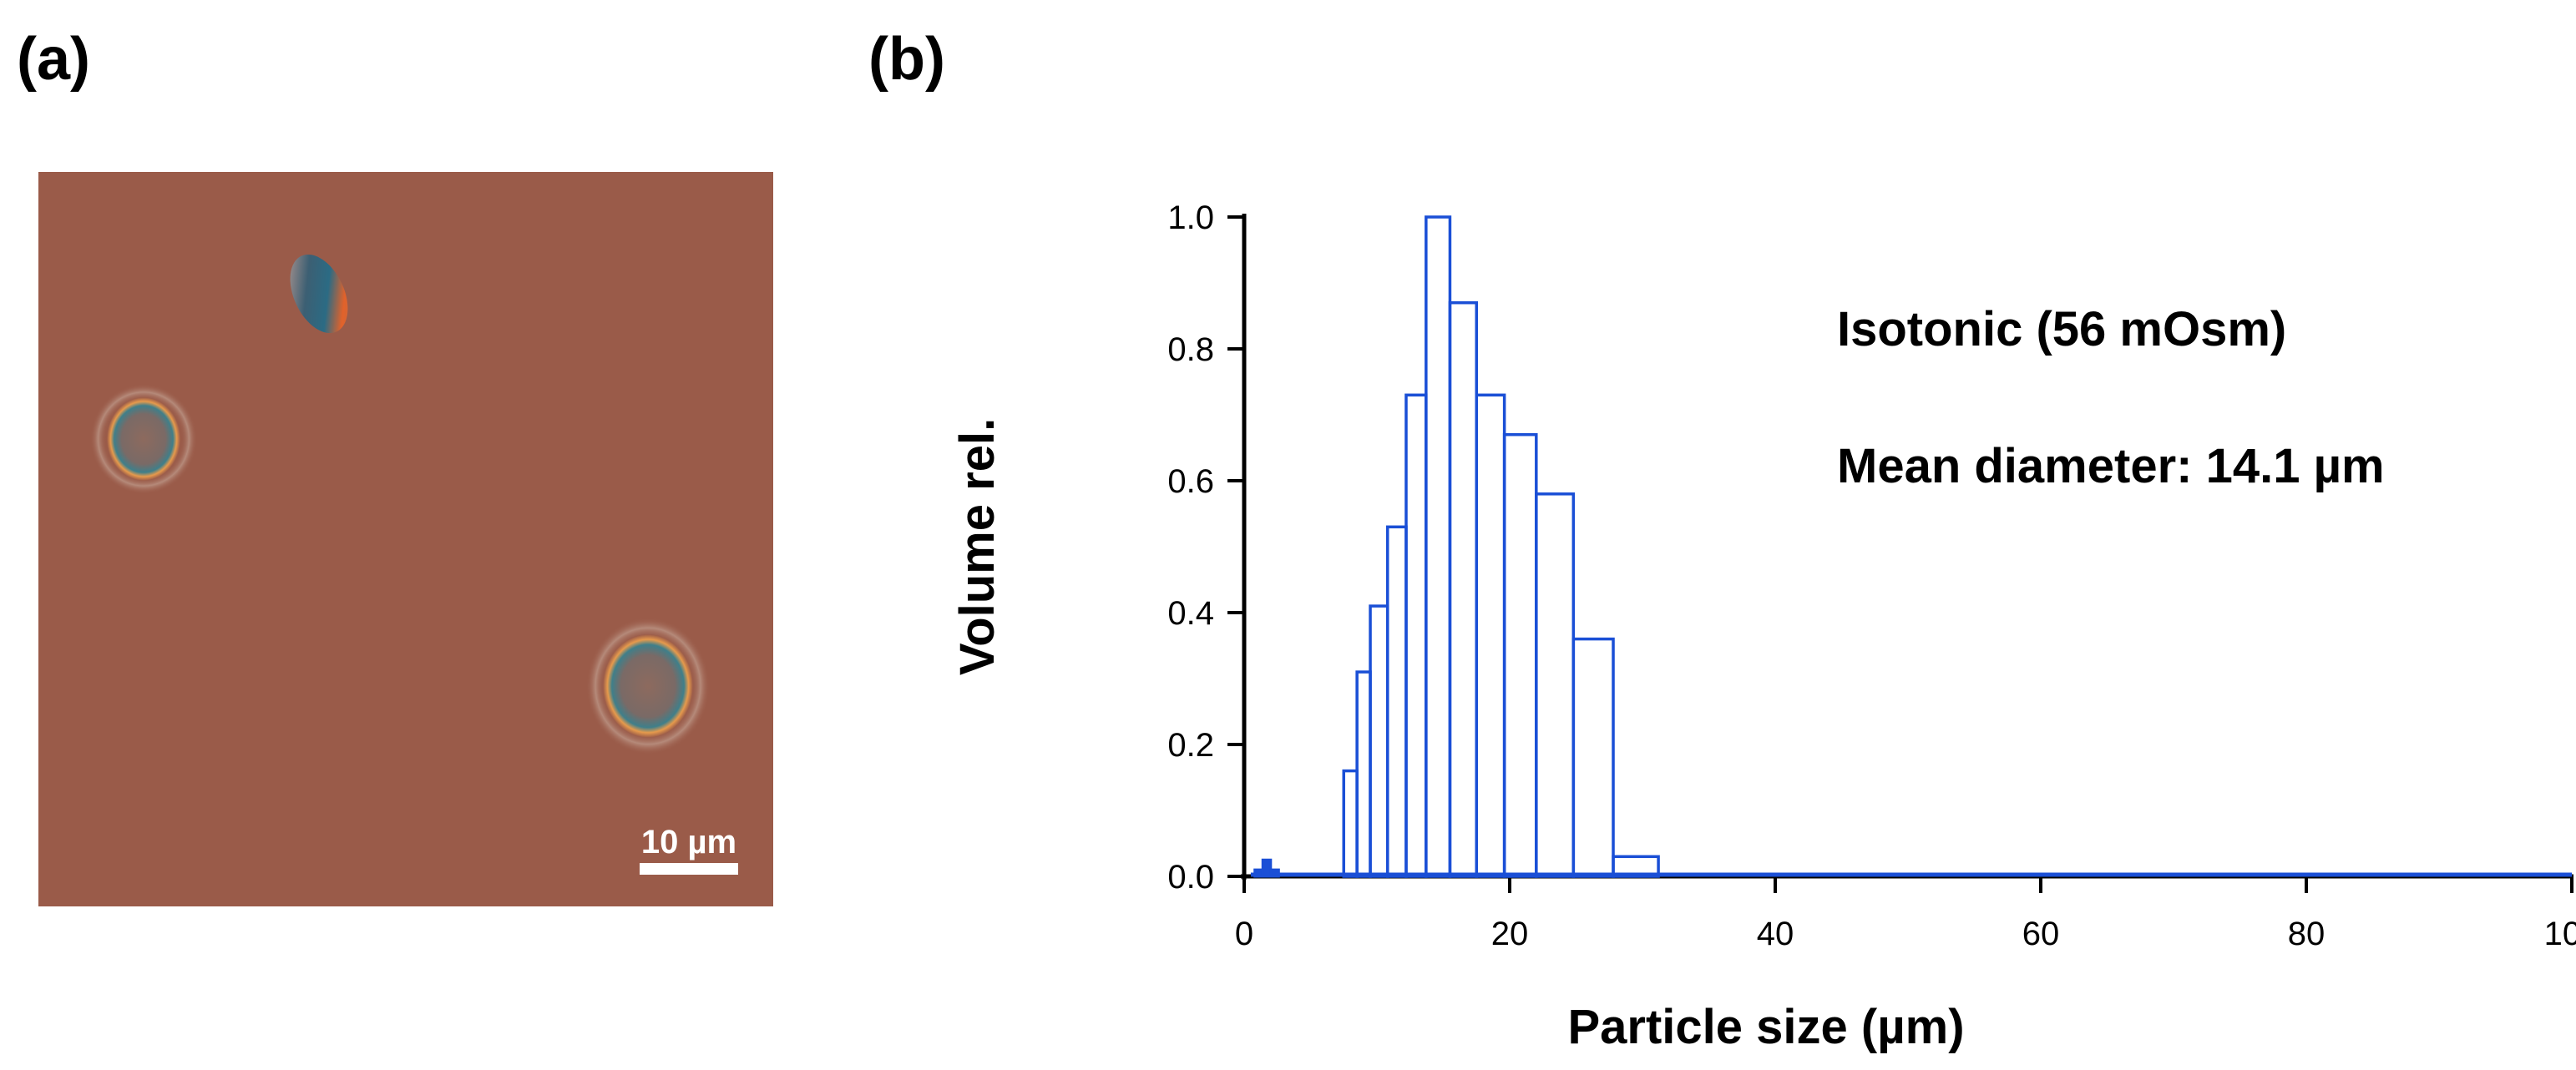 This screenshot has height=1070, width=2576. Describe the element at coordinates (688, 842) in the screenshot. I see `scale-bar-label: 10 µm` at that location.